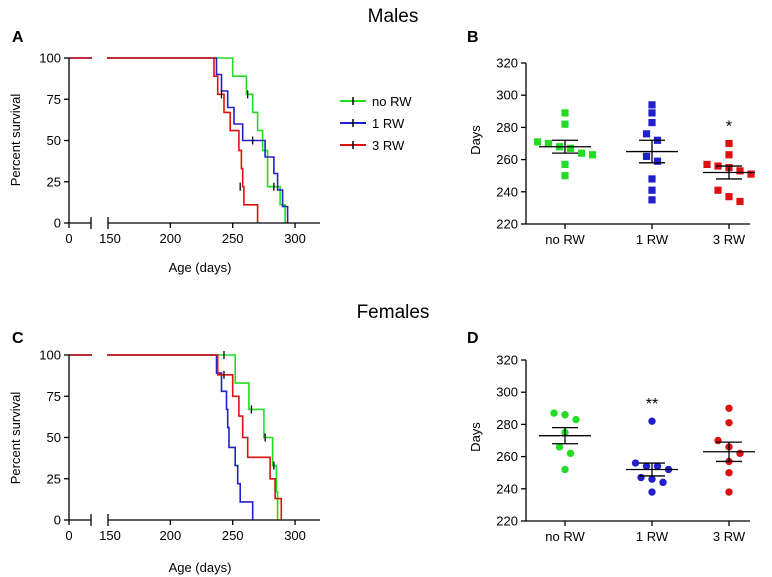 The image size is (772, 577). Describe the element at coordinates (392, 101) in the screenshot. I see `legend-label-no-rw: no RW` at that location.